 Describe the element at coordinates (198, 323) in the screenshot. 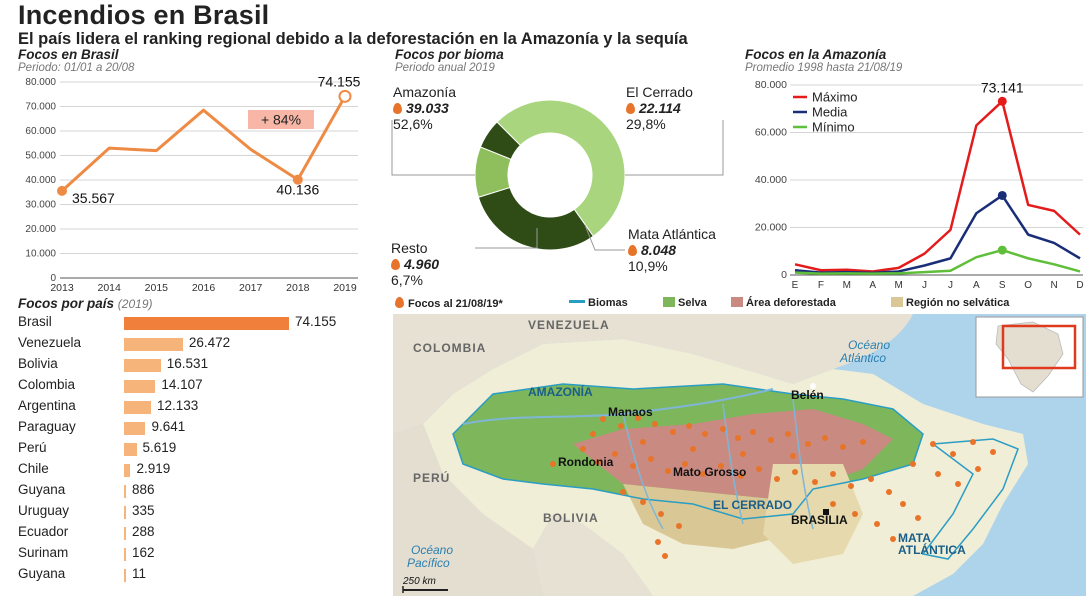

I see `country-bar-row: Brasil 74.155` at that location.